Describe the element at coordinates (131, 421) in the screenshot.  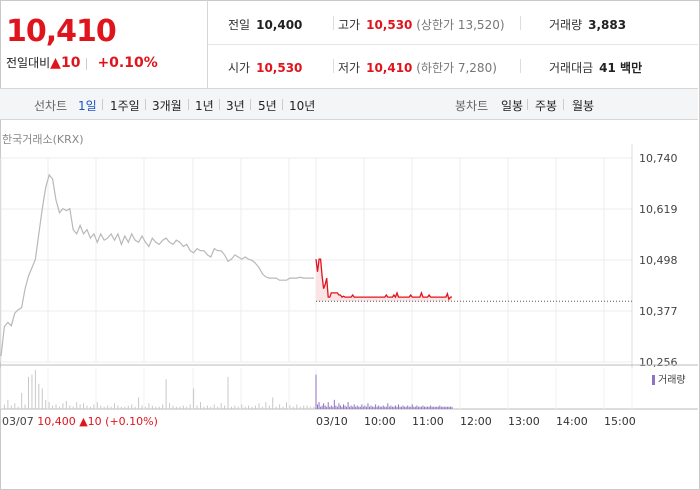
I see `summary-percent: (+0.10%)` at that location.